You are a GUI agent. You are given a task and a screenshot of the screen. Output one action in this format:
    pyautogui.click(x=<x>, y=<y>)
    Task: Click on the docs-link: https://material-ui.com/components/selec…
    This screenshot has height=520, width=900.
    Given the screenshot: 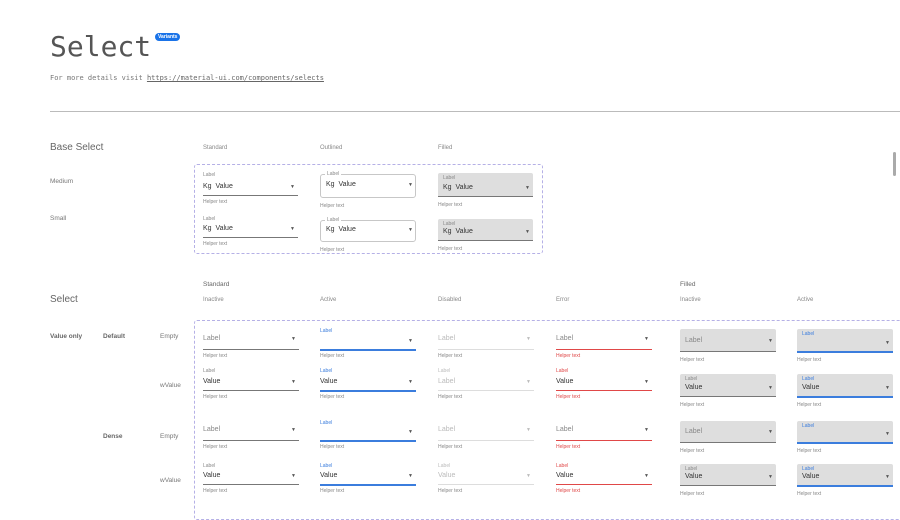 What is the action you would take?
    pyautogui.click(x=235, y=78)
    